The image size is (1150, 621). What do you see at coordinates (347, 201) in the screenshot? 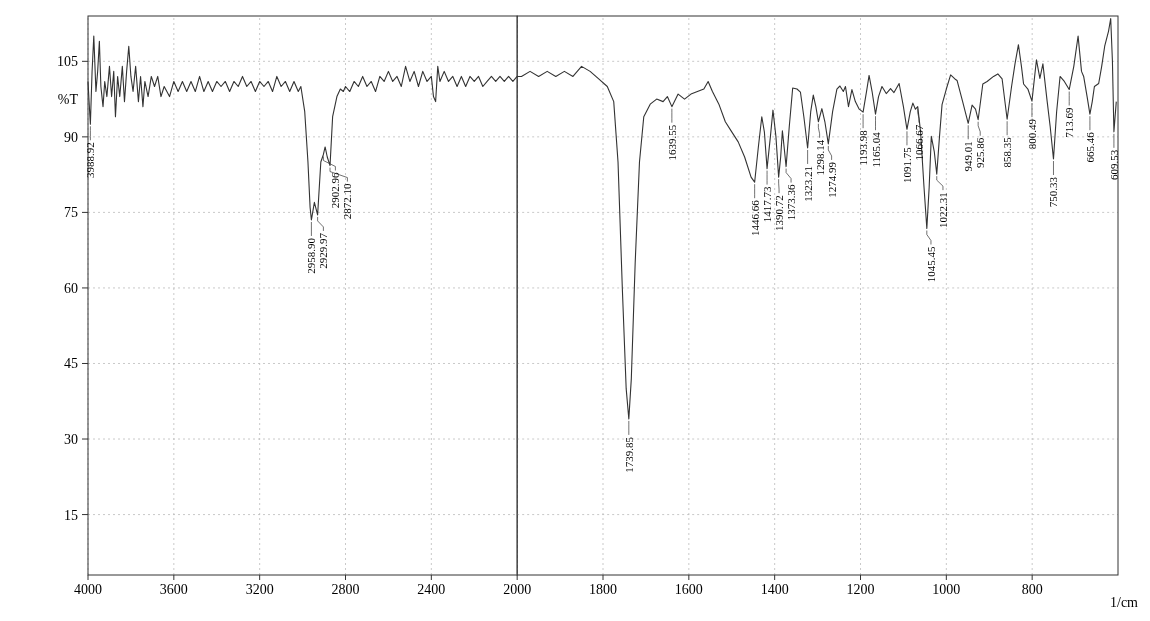
I see `annotation: 2872.10` at bounding box center [347, 201].